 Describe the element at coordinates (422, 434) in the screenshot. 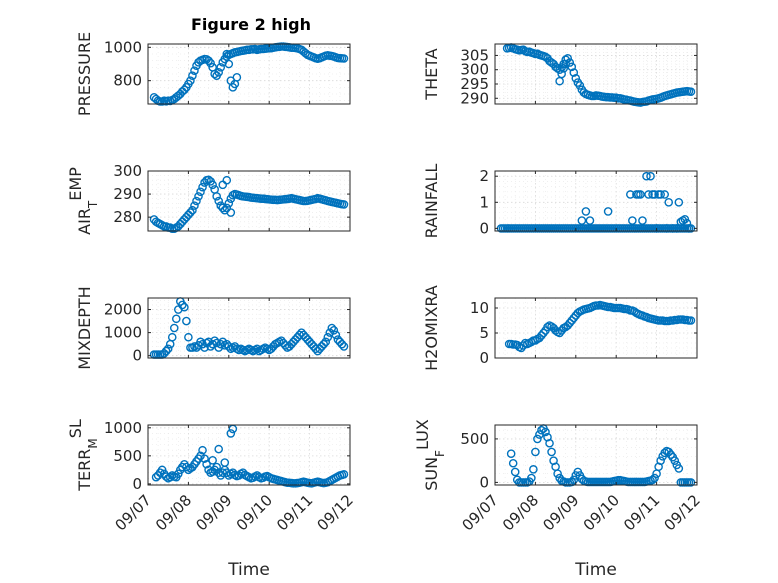

I see `y-axis-label-rest: LUX` at that location.